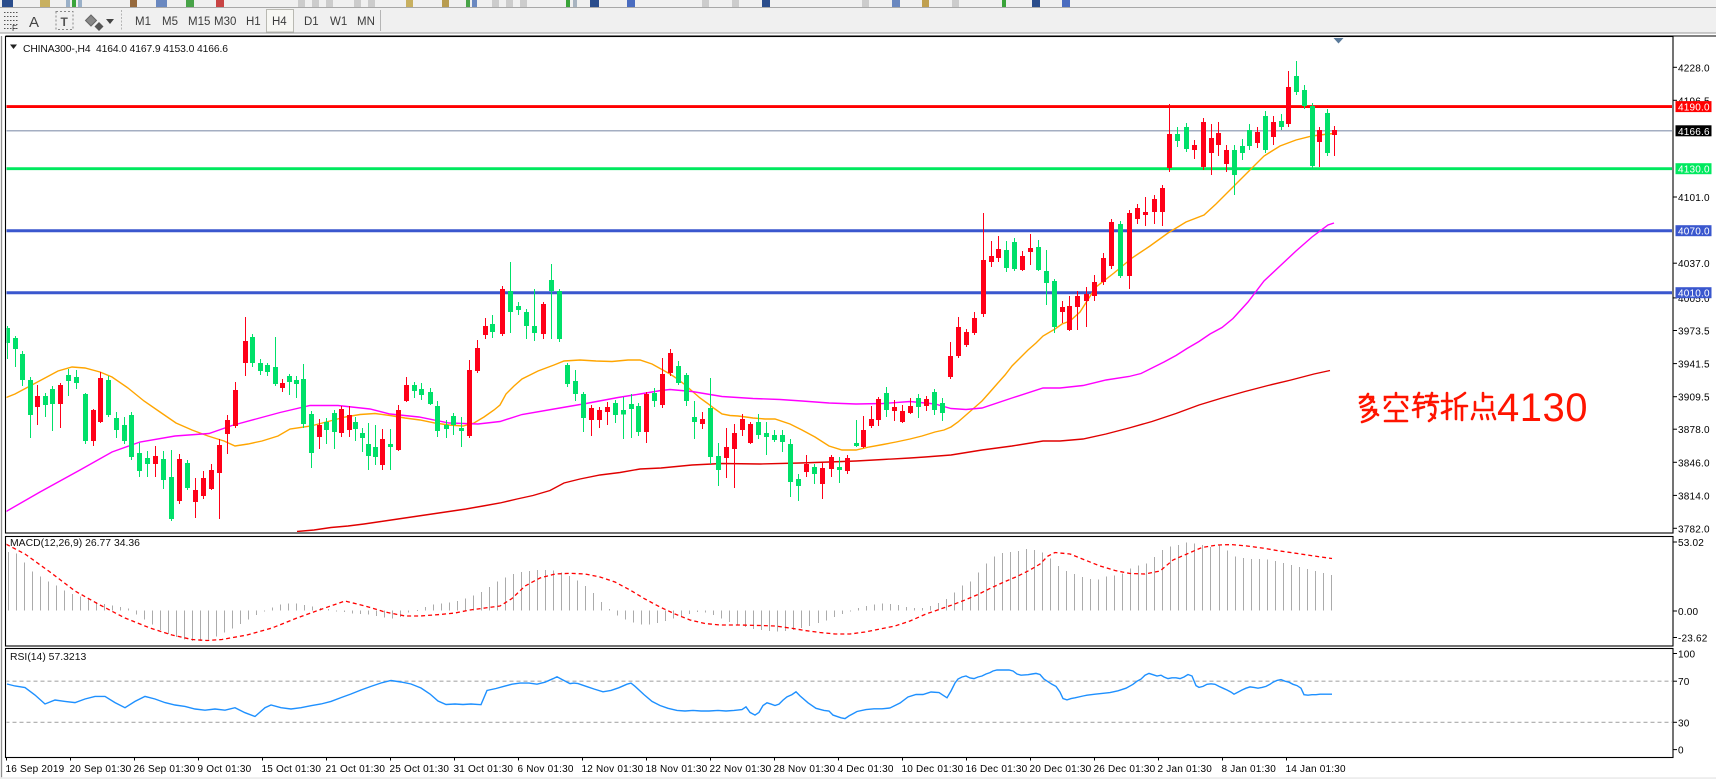 This screenshot has height=779, width=1716. What do you see at coordinates (1694, 132) in the screenshot?
I see `svg-text: 4166.6` at bounding box center [1694, 132].